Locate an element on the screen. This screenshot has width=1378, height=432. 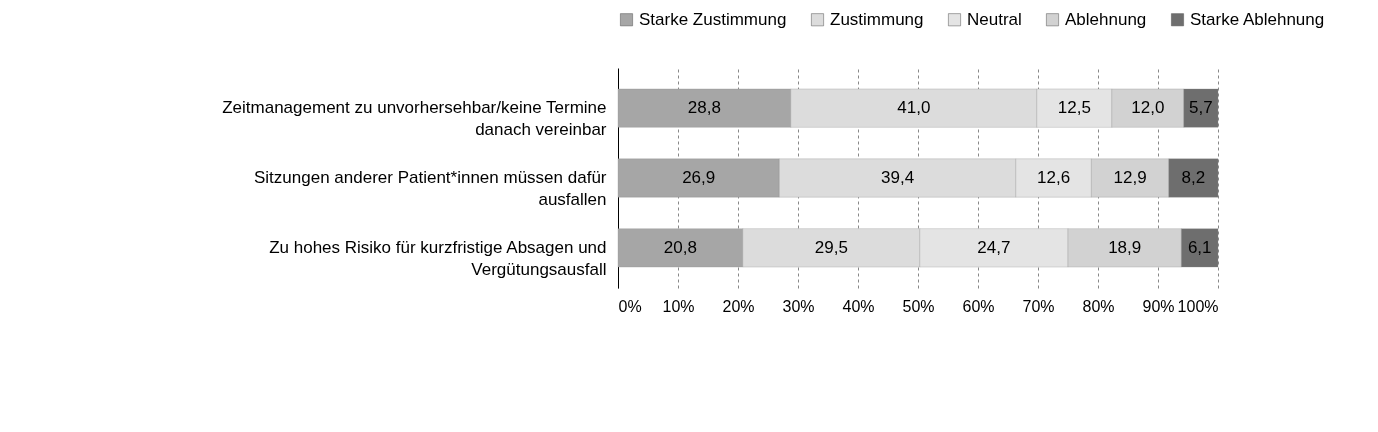
data-label: 29,5 is located at coordinates (831, 247).